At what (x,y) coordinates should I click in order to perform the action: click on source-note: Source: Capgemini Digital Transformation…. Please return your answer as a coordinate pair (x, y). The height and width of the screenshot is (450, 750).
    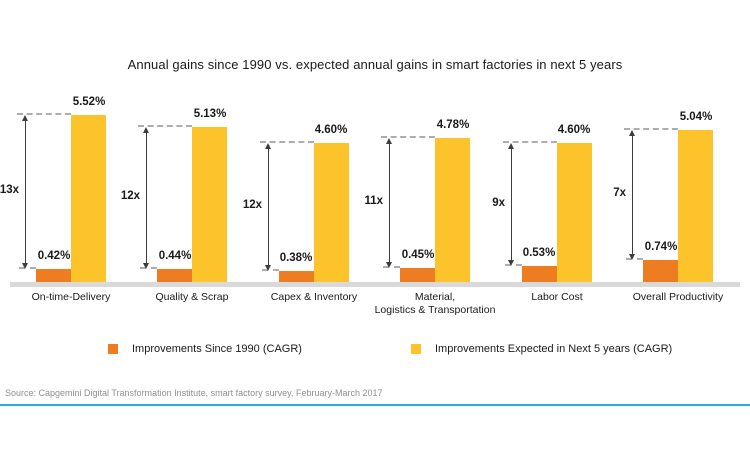
    Looking at the image, I should click on (194, 393).